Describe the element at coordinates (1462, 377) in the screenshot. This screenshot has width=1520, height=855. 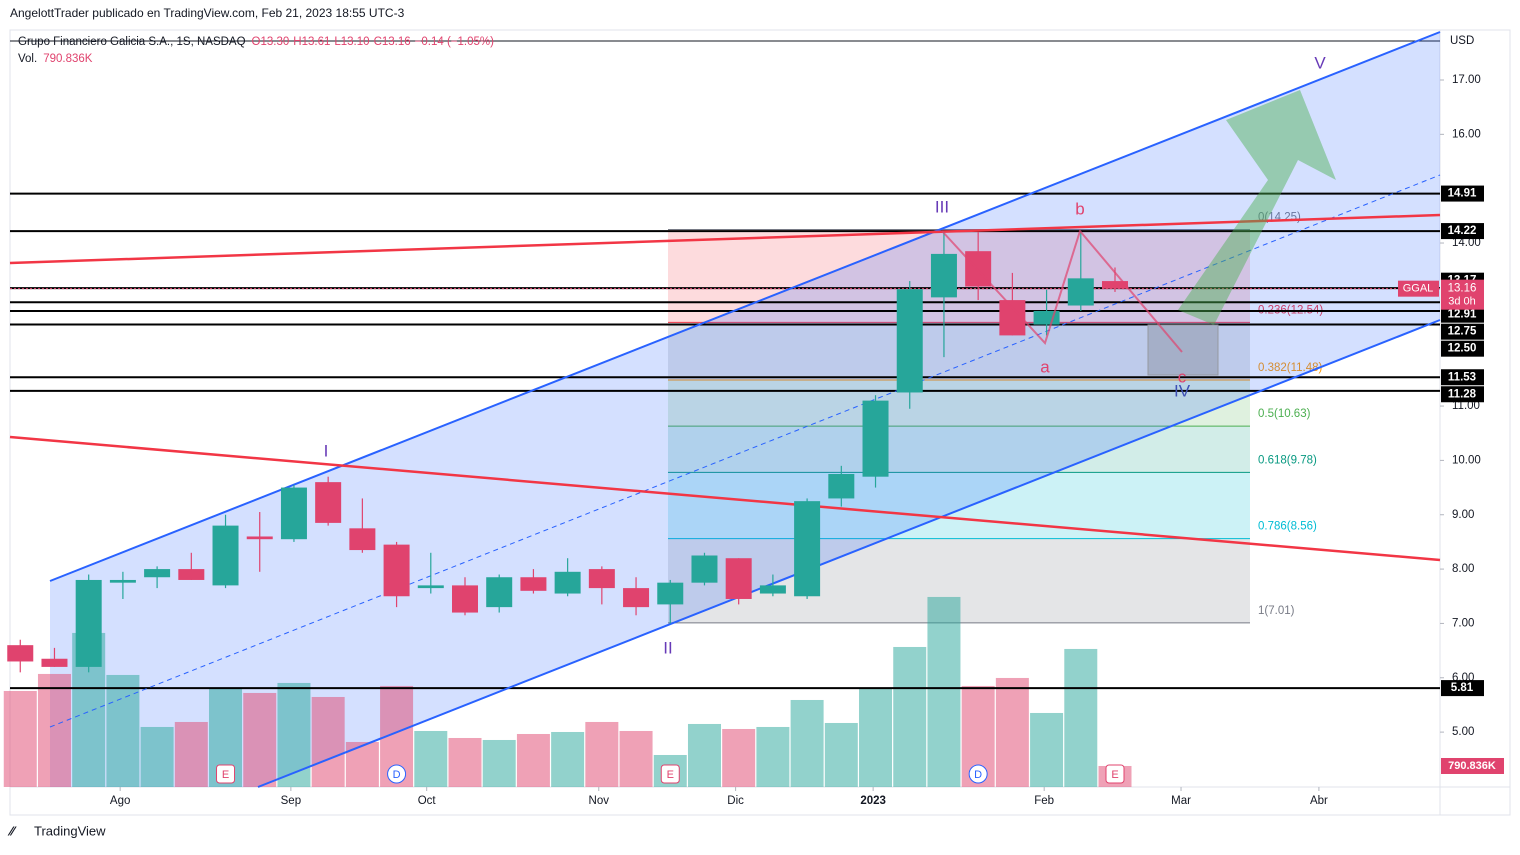
I see `level-label: 11.53` at that location.